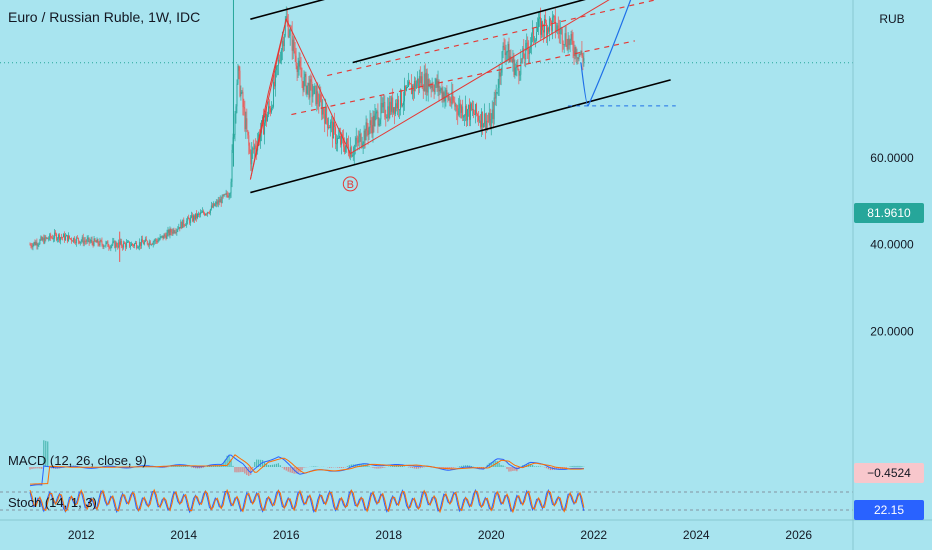  Describe the element at coordinates (286, 535) in the screenshot. I see `time-tick-label: 2016` at that location.